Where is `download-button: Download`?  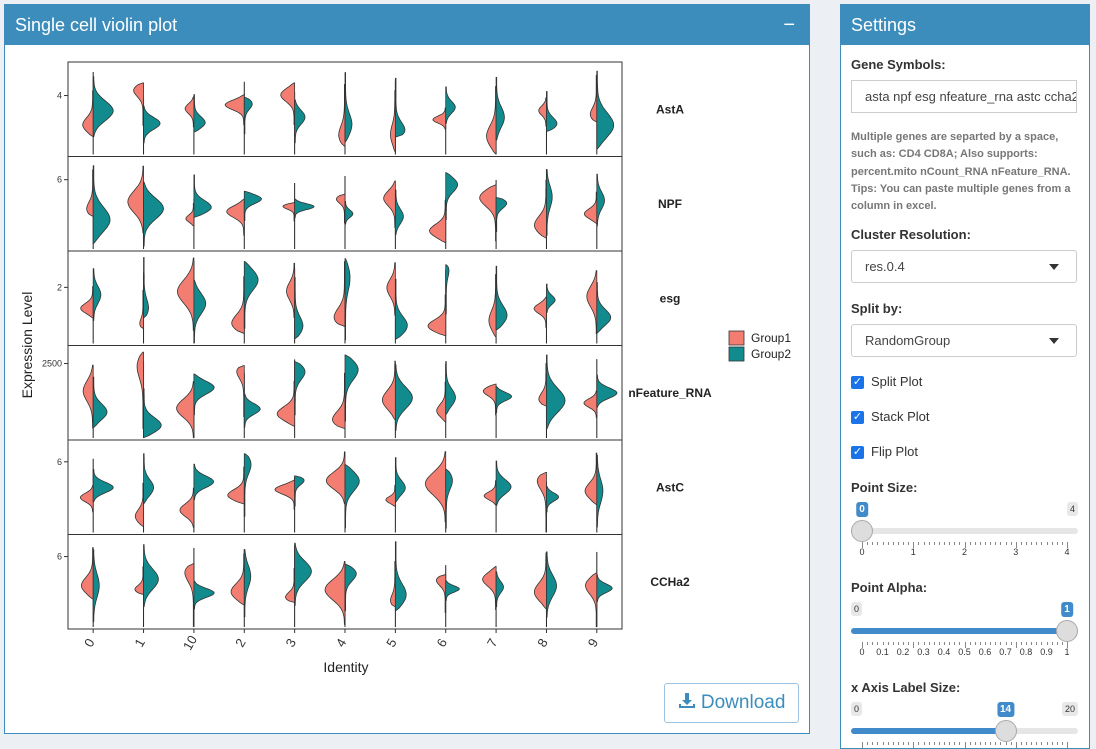 download-button: Download is located at coordinates (731, 703).